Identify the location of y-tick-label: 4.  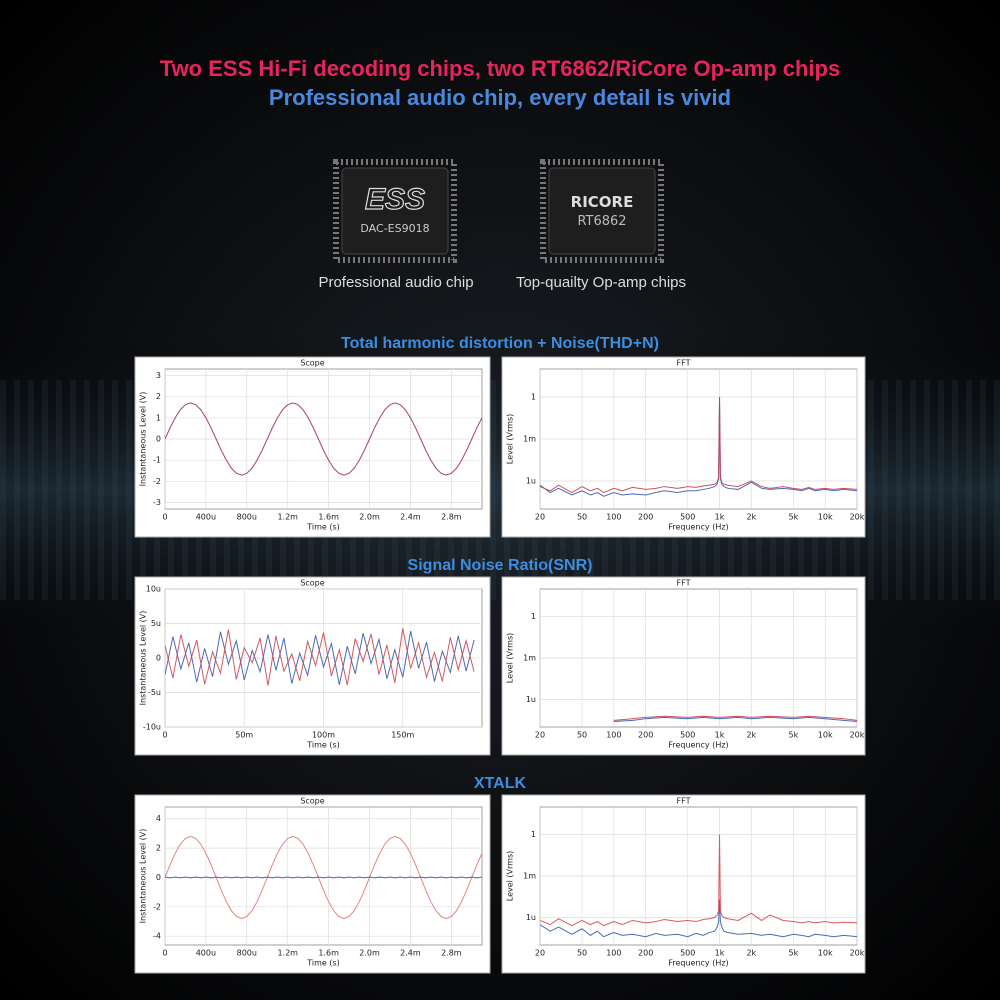
(158, 818).